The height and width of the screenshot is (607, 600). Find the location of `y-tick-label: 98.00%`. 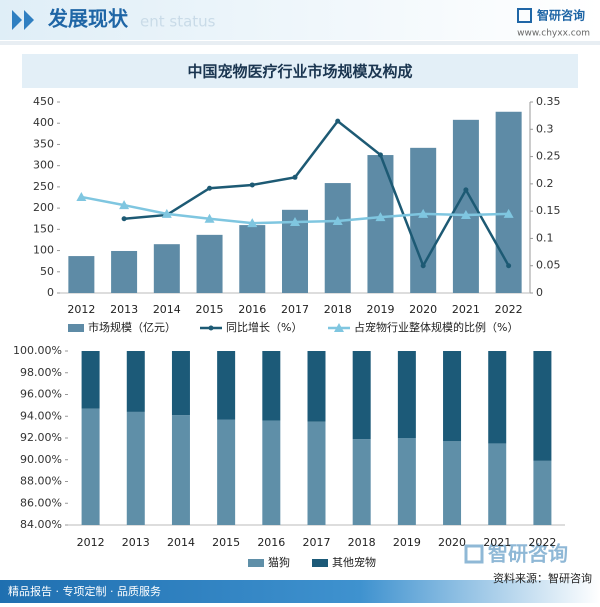

y-tick-label: 98.00% is located at coordinates (41, 372).